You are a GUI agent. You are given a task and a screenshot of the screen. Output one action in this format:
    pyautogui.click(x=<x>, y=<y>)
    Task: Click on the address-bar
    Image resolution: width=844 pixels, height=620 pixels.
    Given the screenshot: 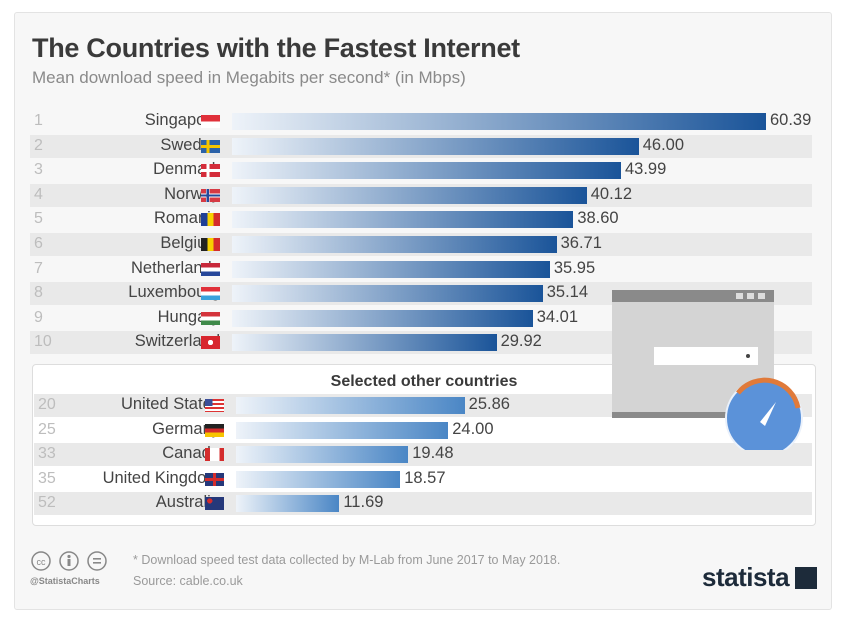 What is the action you would take?
    pyautogui.click(x=706, y=356)
    